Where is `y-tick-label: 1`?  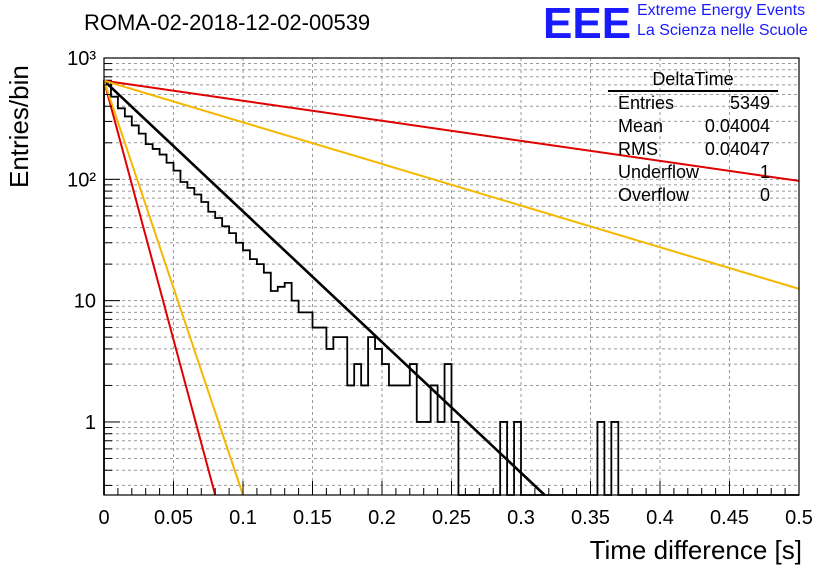
y-tick-label: 1 is located at coordinates (90, 423).